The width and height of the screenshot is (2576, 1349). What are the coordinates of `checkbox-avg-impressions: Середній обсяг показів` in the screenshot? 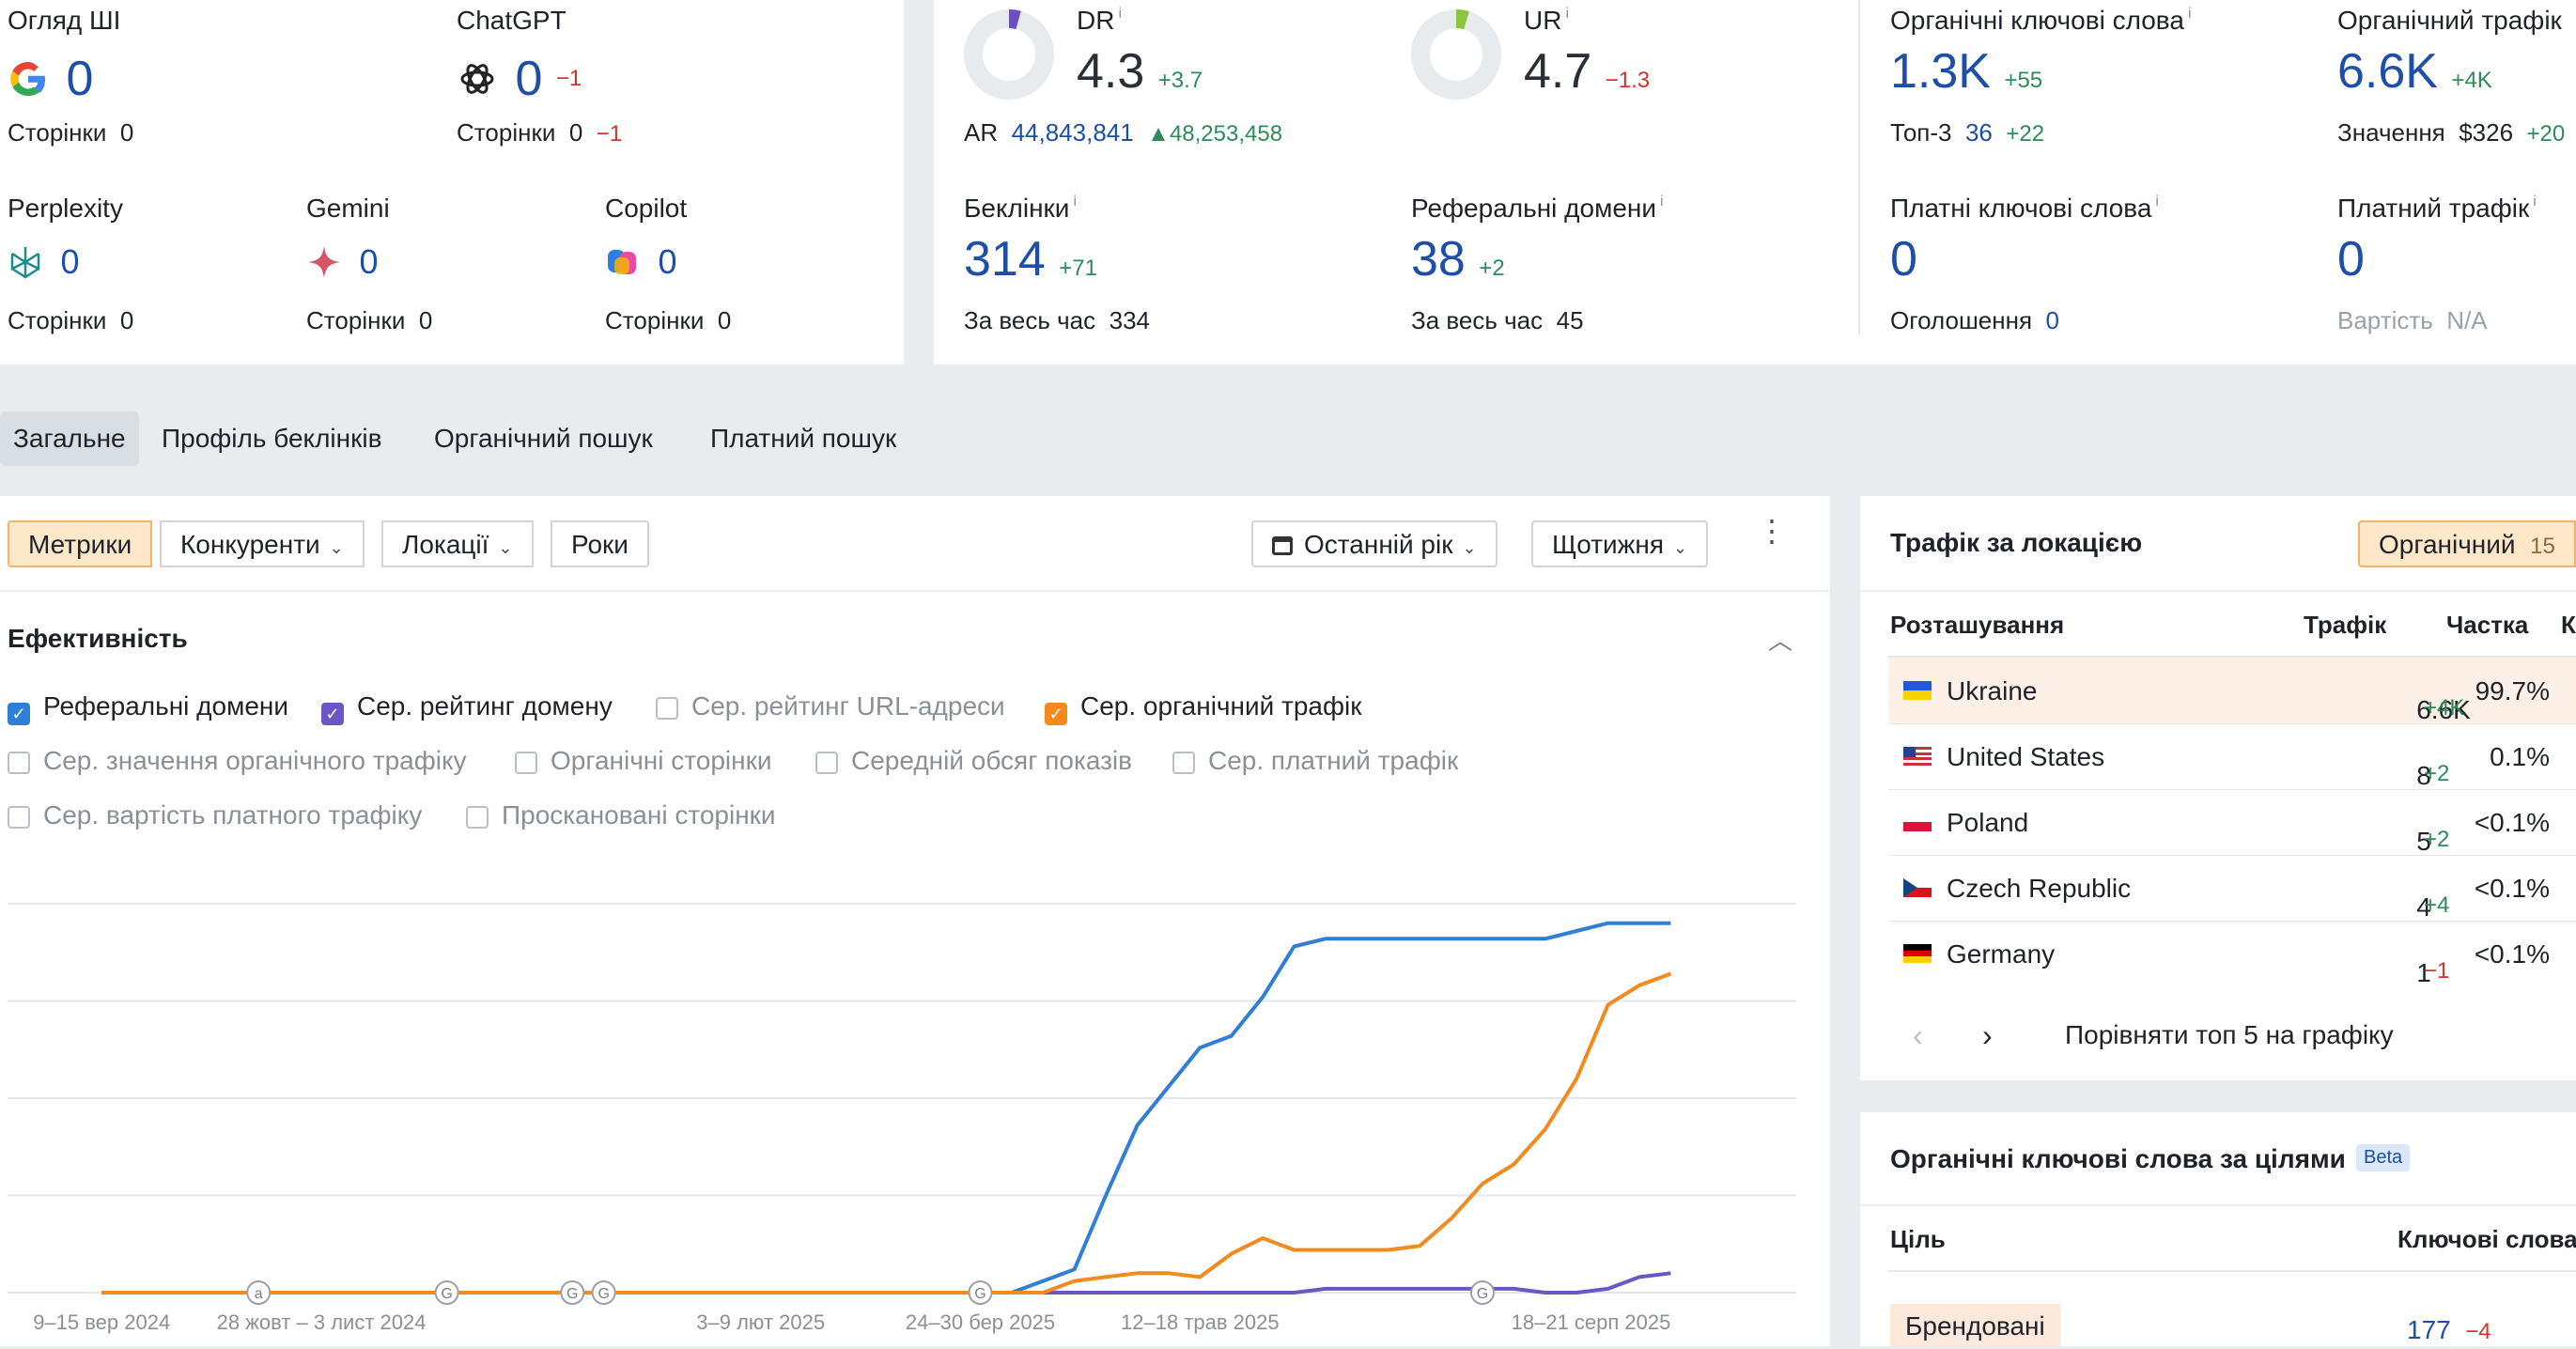 It's located at (974, 761).